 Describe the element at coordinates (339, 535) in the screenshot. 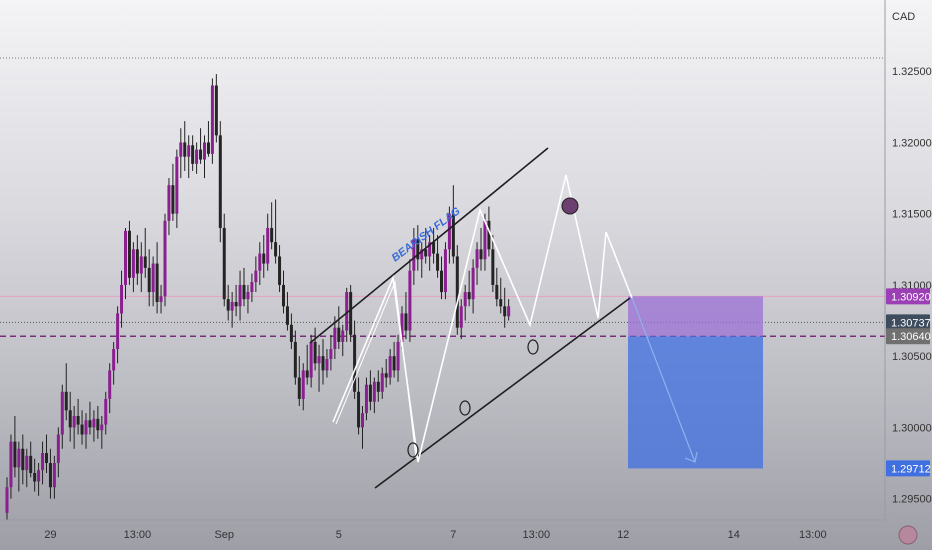

I see `x-tick-label: 5` at that location.